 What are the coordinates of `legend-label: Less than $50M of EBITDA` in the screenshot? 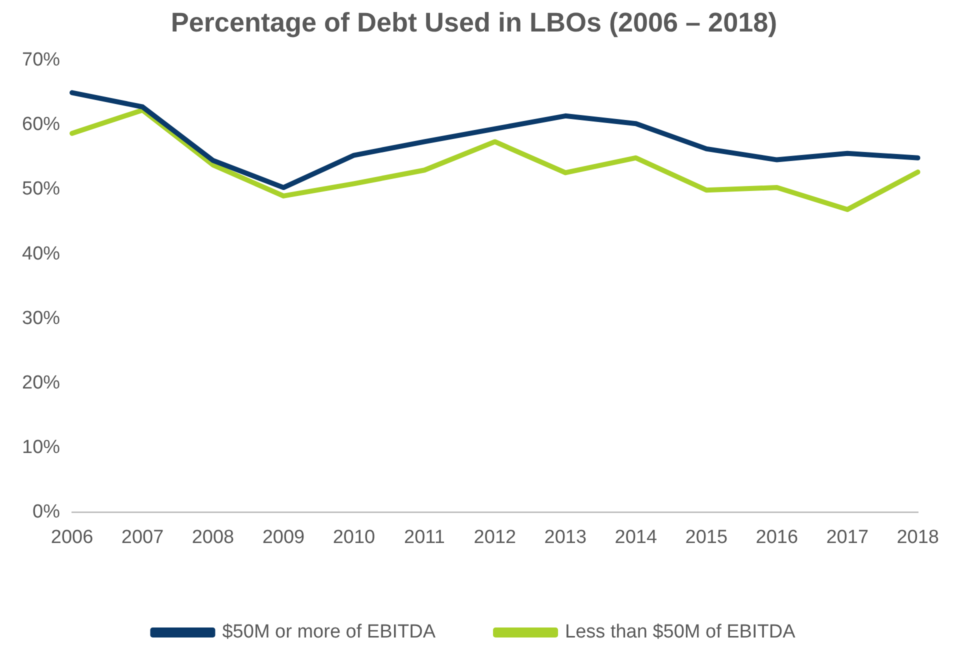 It's located at (680, 632).